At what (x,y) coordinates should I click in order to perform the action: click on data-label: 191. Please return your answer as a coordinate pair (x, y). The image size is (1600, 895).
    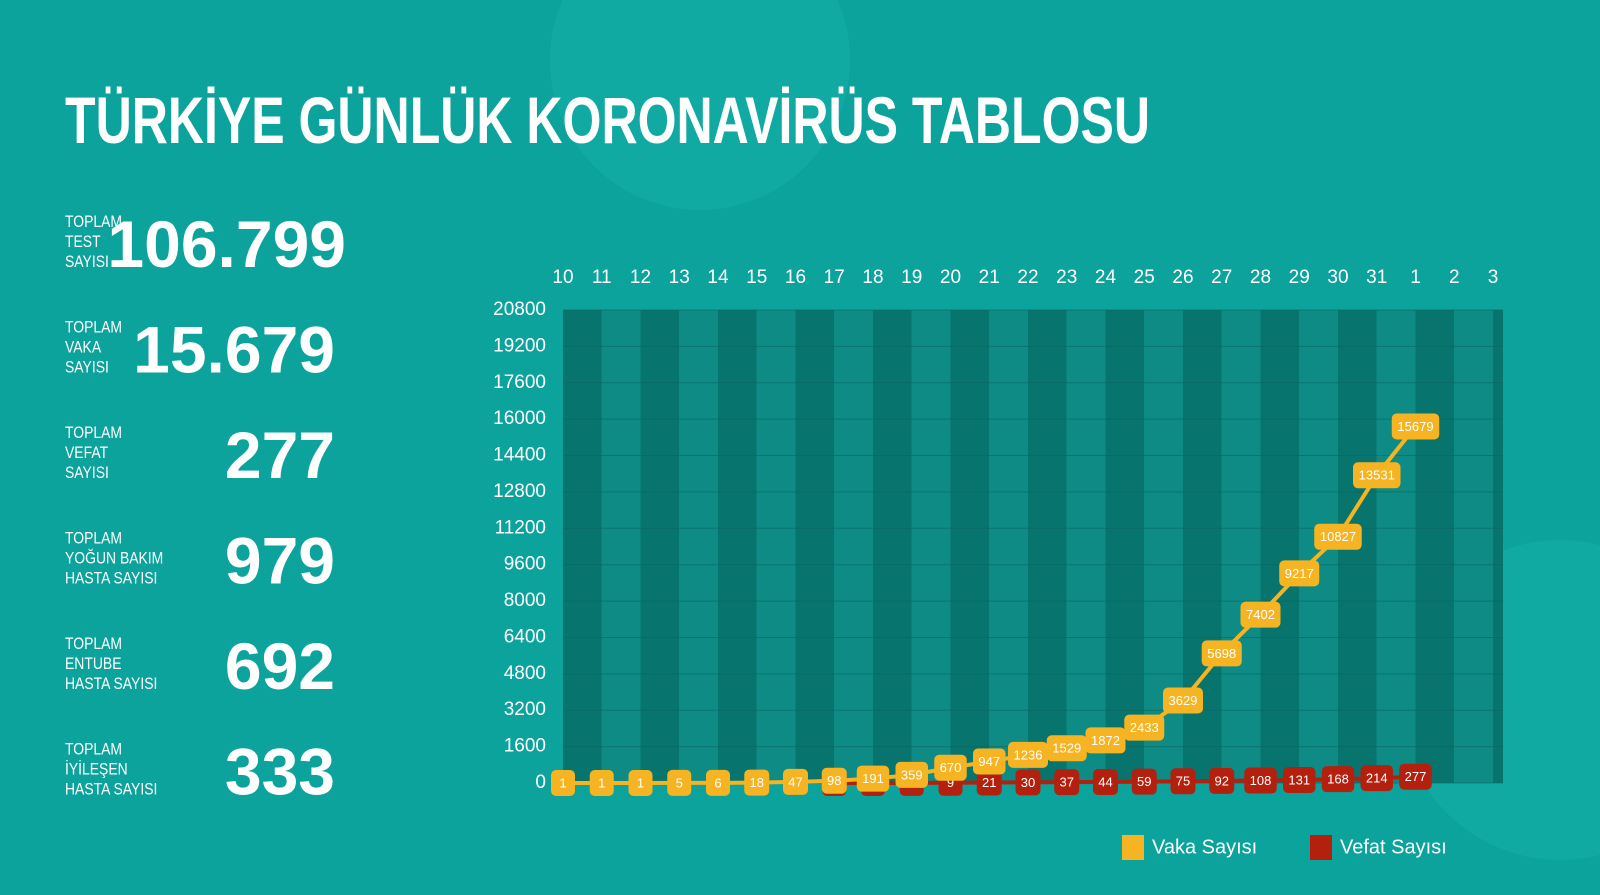
    Looking at the image, I should click on (873, 778).